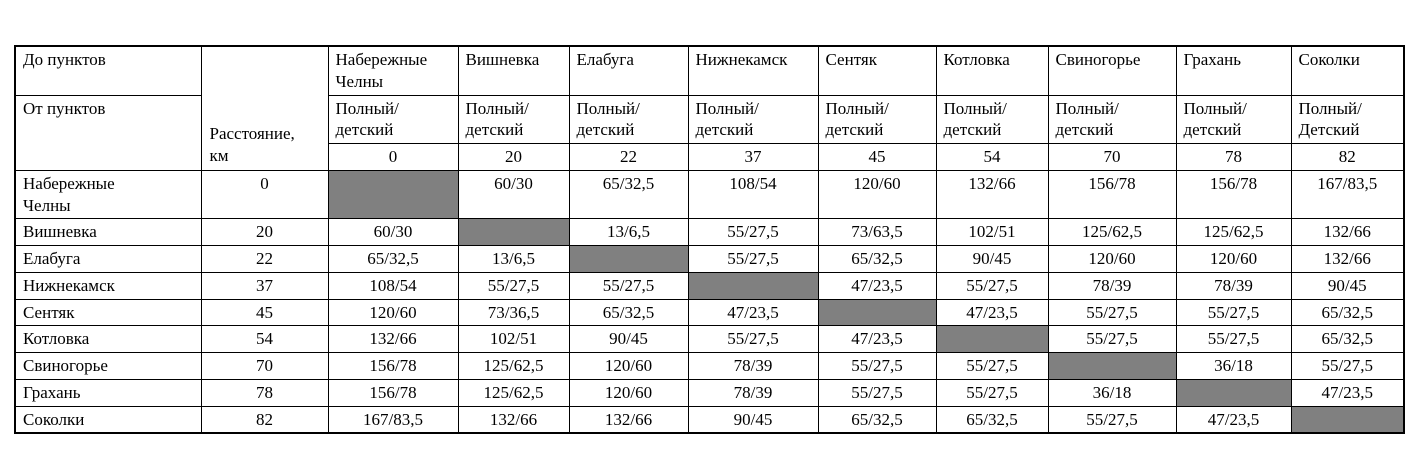 The height and width of the screenshot is (461, 1419). What do you see at coordinates (108, 194) in the screenshot?
I see `row-name: Набережные Челны` at bounding box center [108, 194].